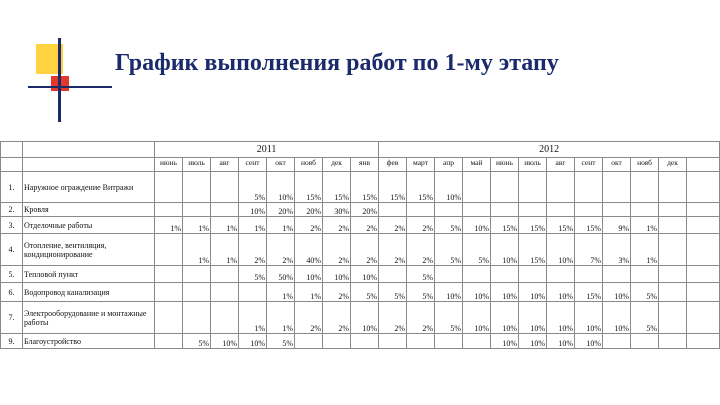 Image resolution: width=720 pixels, height=405 pixels. What do you see at coordinates (645, 164) in the screenshot?
I see `month-header-cell: нояб` at bounding box center [645, 164].